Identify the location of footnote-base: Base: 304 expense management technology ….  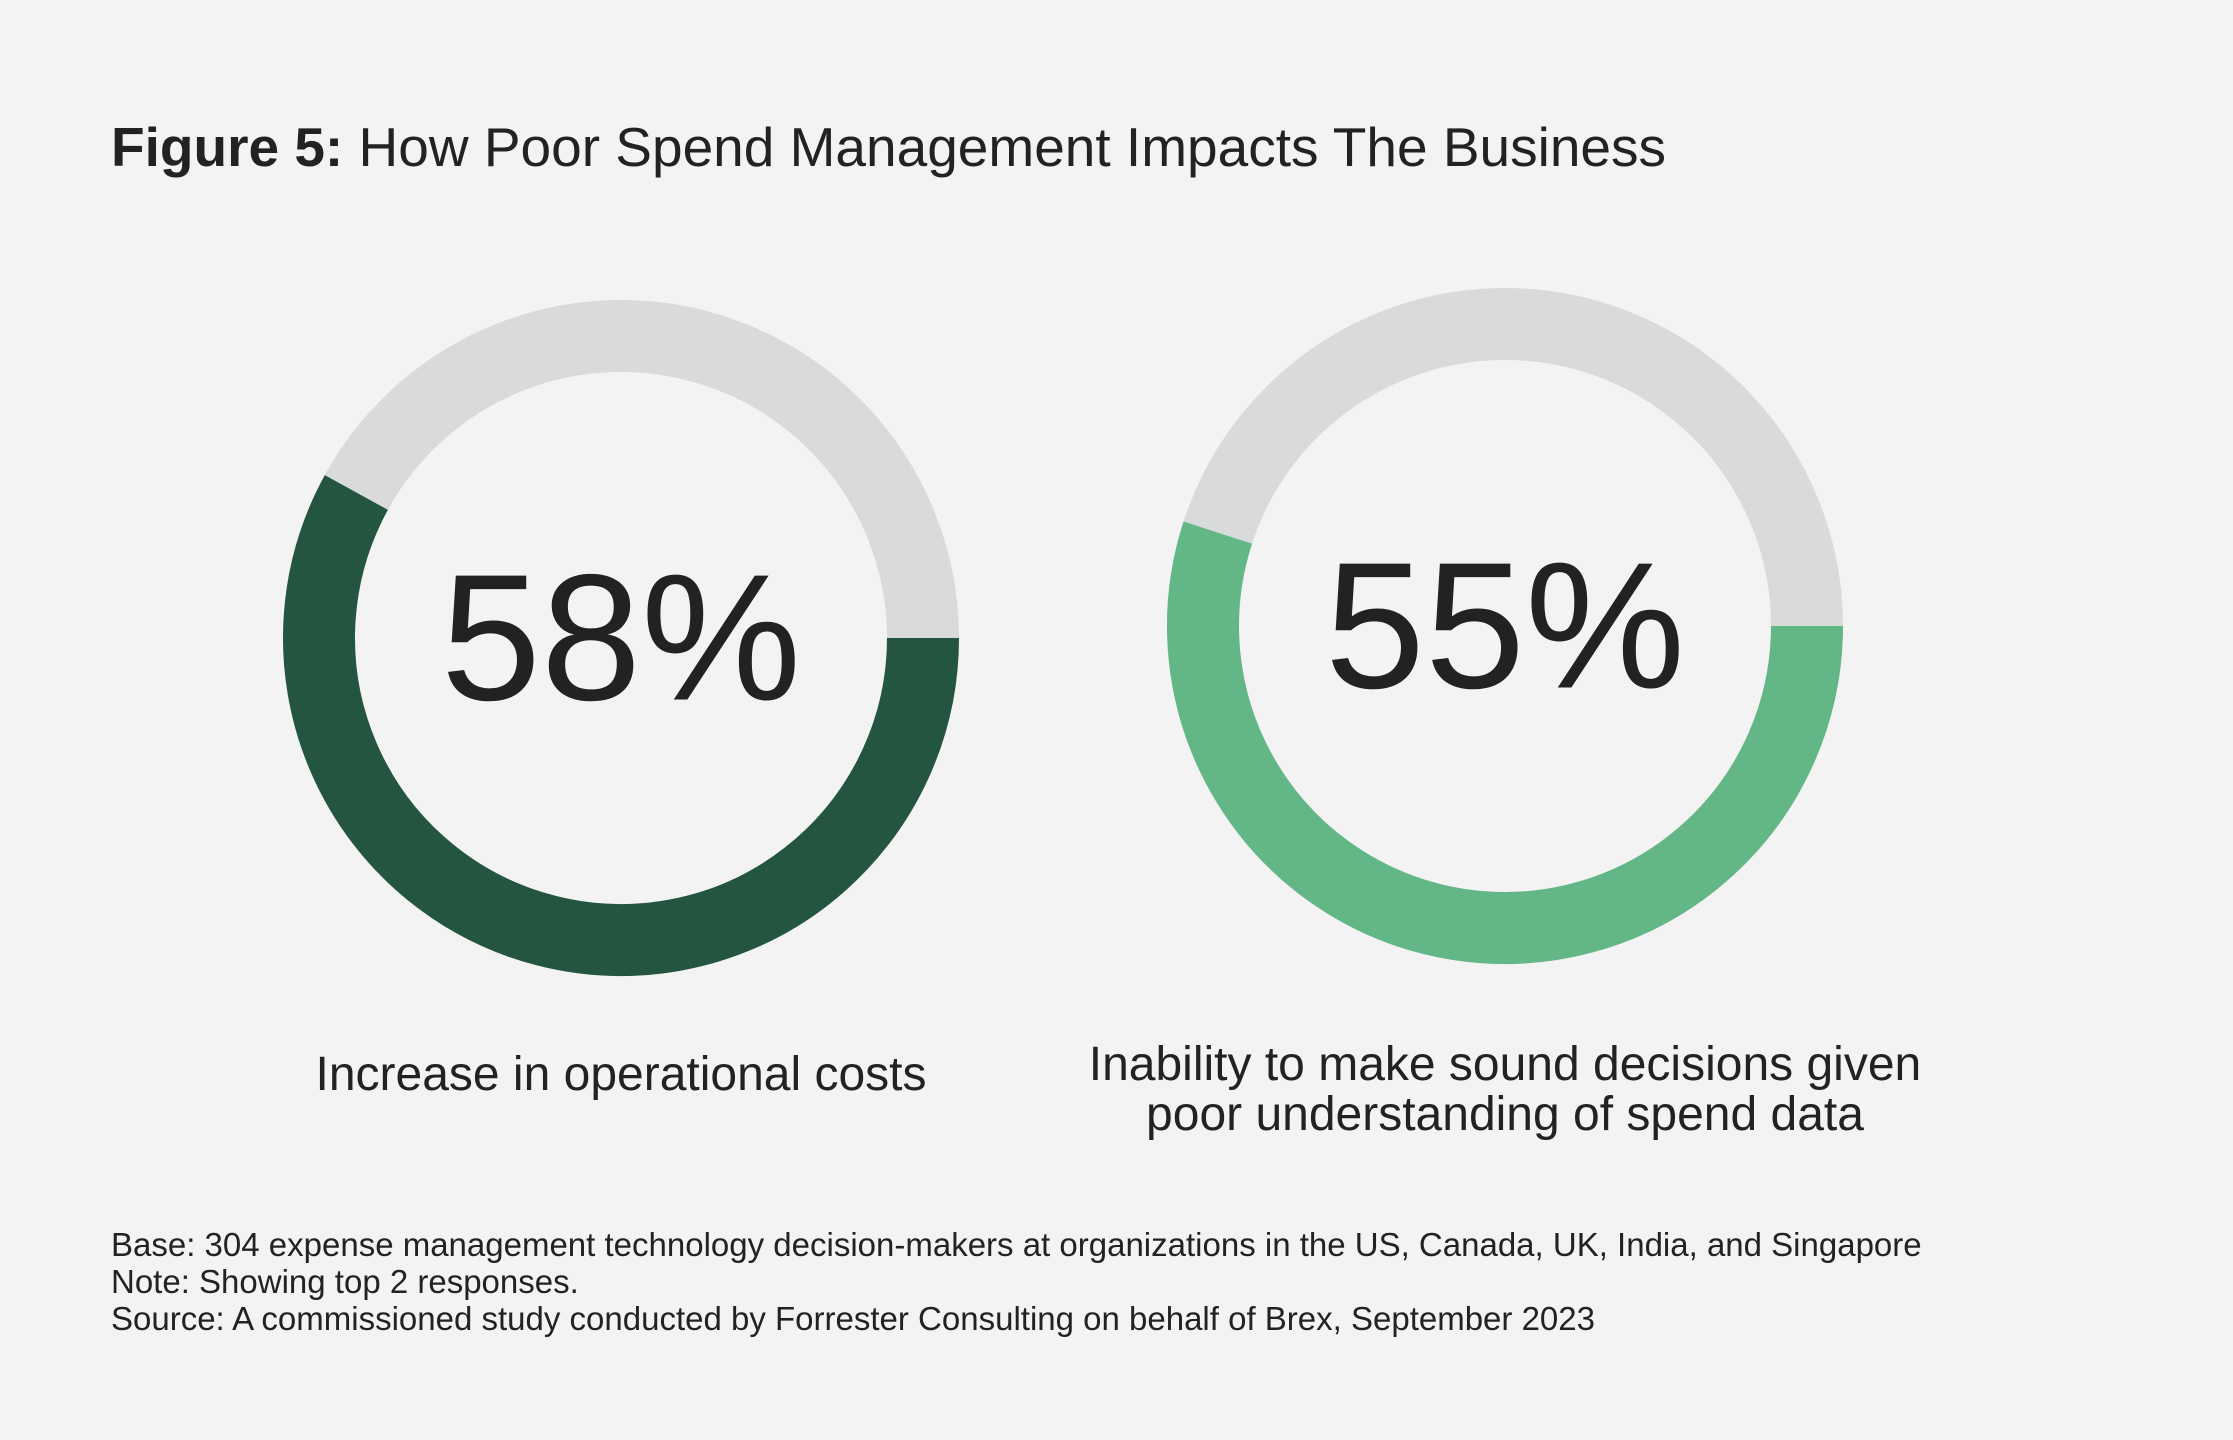
(1016, 1244).